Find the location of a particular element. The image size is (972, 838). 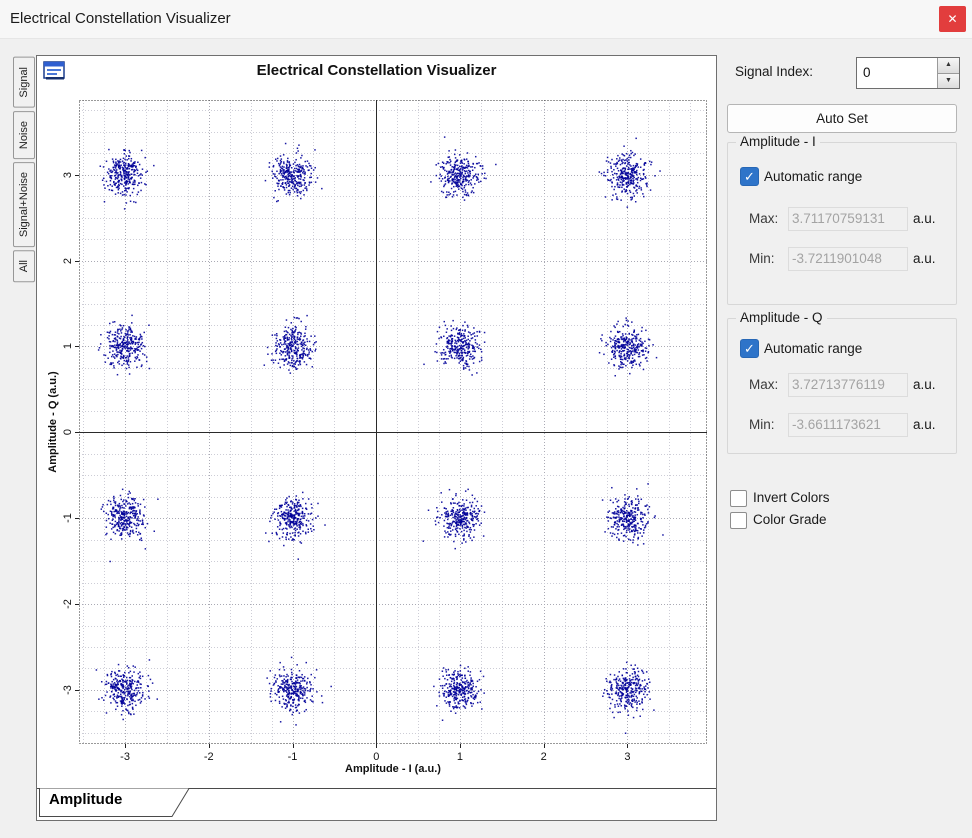

bottom-tab-bar is located at coordinates (376, 802).